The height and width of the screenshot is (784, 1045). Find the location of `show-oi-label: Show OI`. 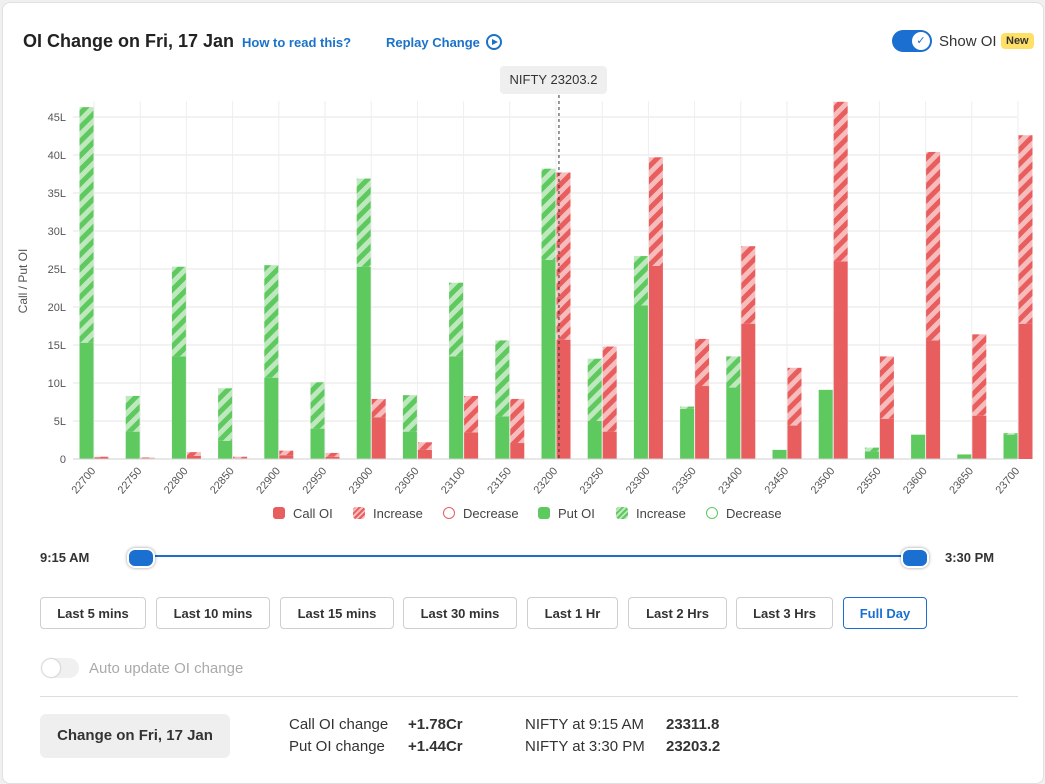

show-oi-label: Show OI is located at coordinates (968, 41).